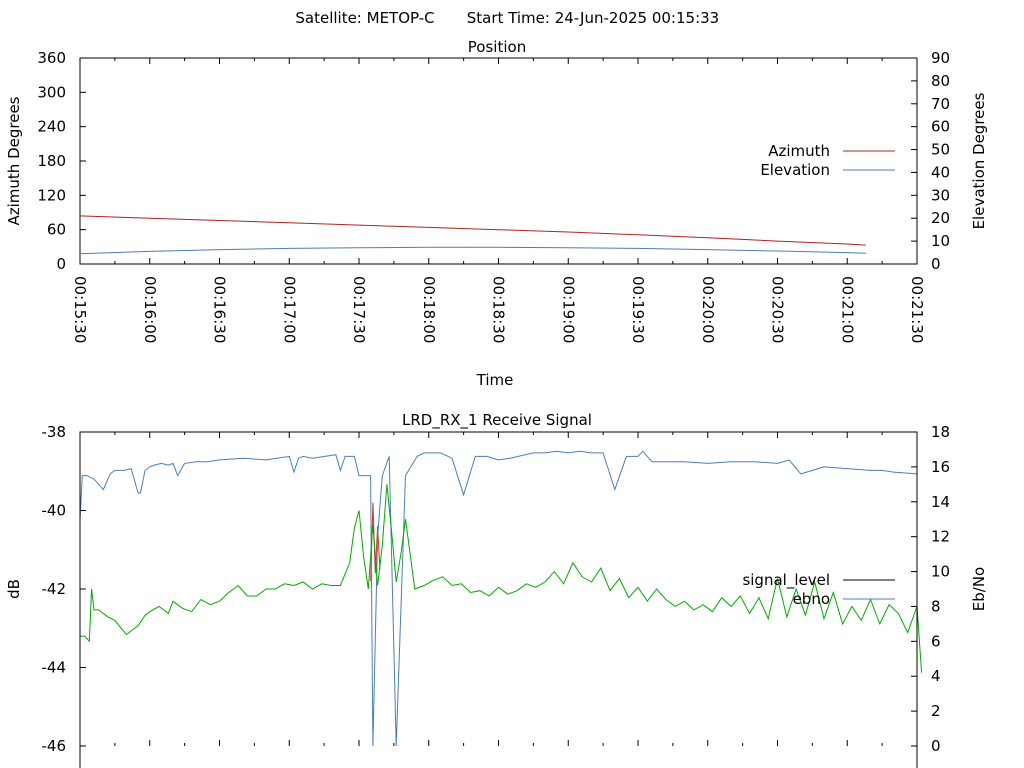 The image size is (1024, 768). Describe the element at coordinates (364, 18) in the screenshot. I see `satellite-label: Satellite: METOP-C` at that location.